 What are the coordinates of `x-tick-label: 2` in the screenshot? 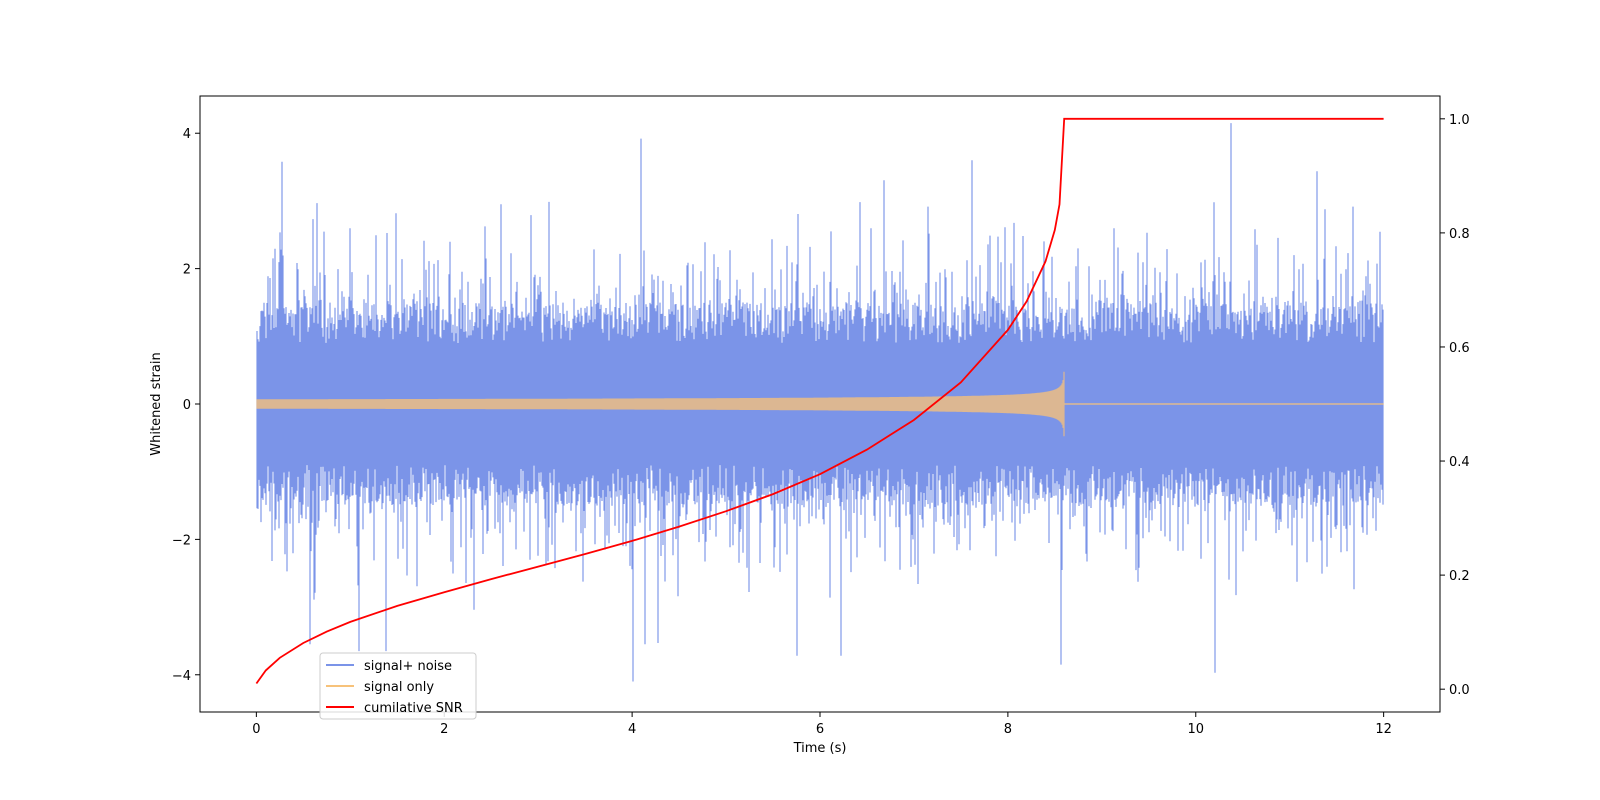 It's located at (444, 729).